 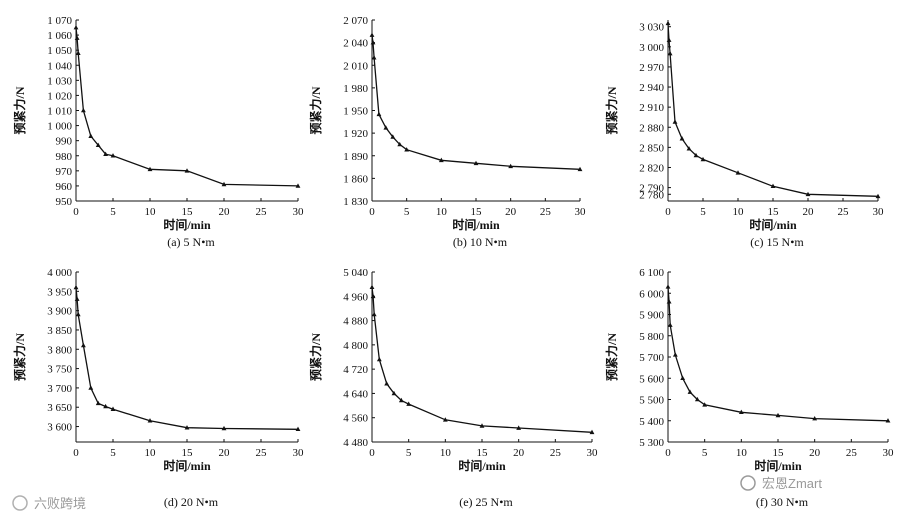 I want to click on y-tick-label: 3 800, so click(x=59, y=350).